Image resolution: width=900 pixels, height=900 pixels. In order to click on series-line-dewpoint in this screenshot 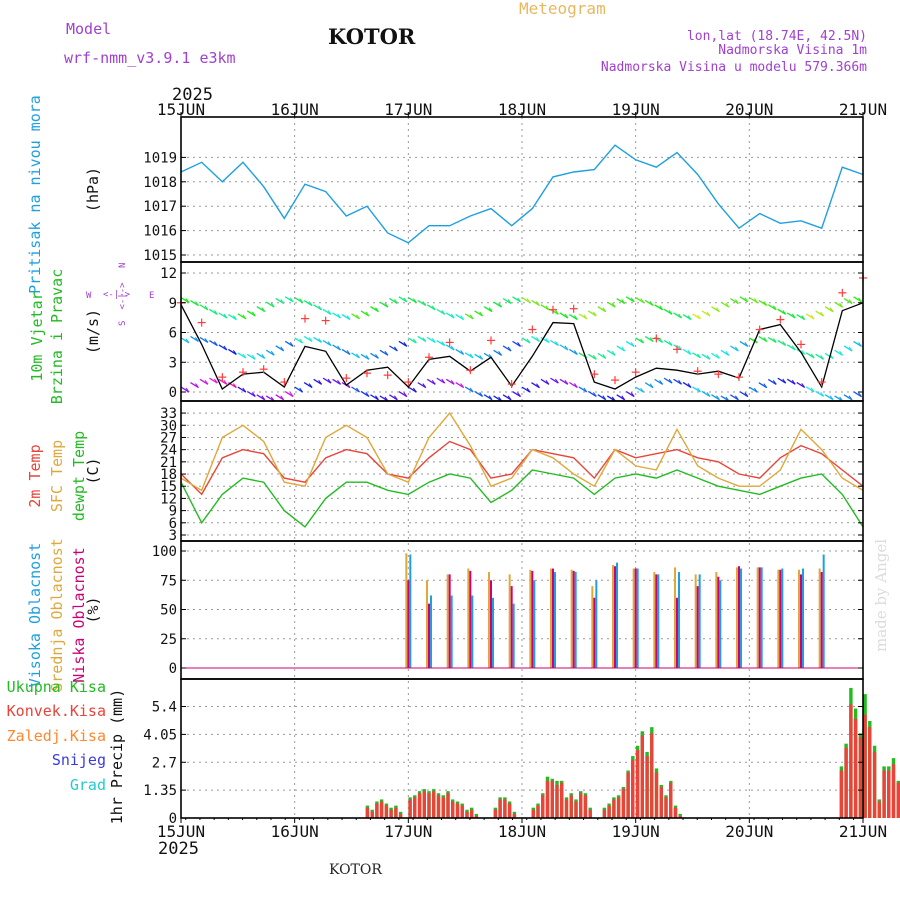, I will do `click(522, 498)`.